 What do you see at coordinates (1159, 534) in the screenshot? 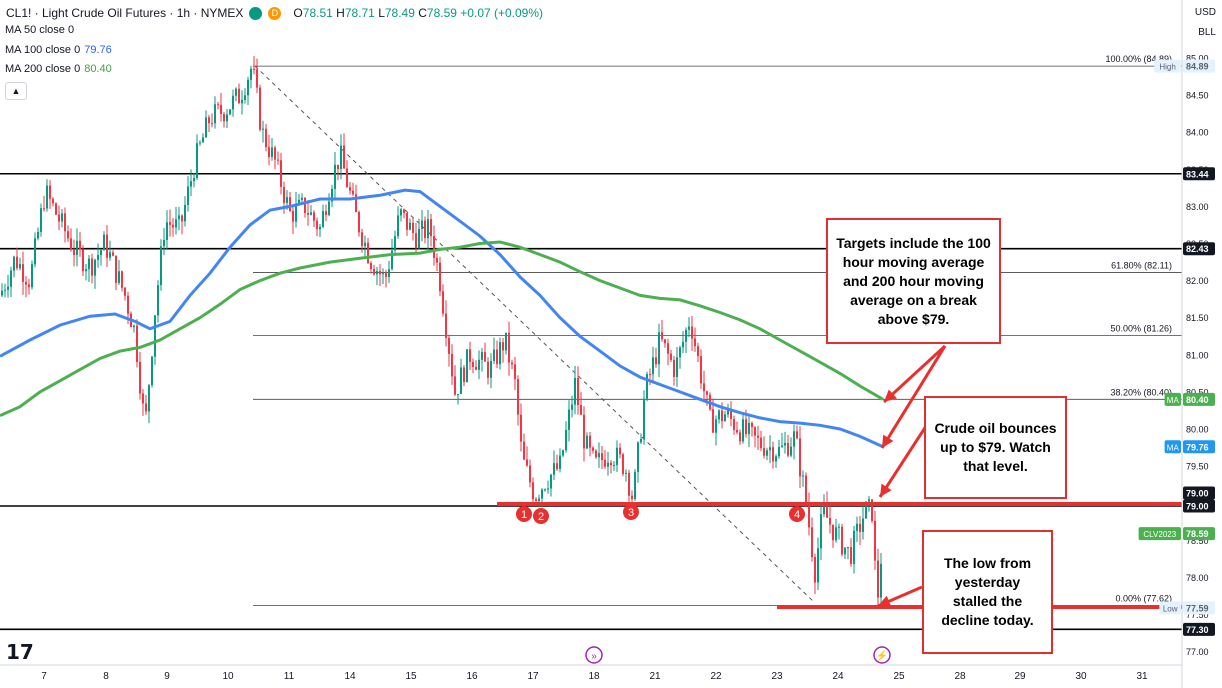
I see `price-tag-name: CLV2023` at bounding box center [1159, 534].